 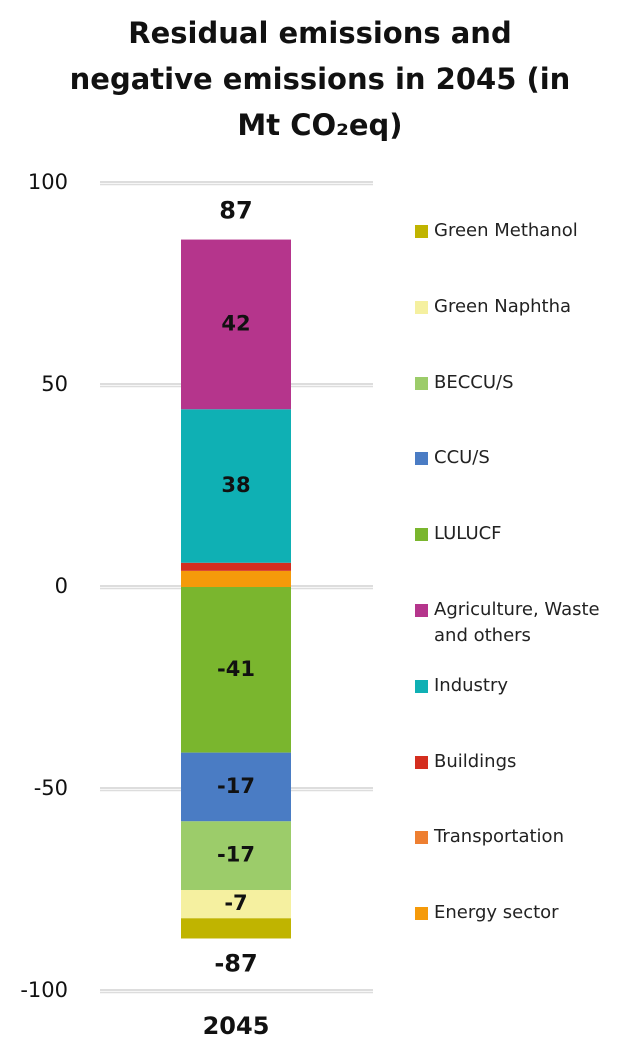 I want to click on legend-label: Agriculture, Waste and others, so click(x=517, y=622).